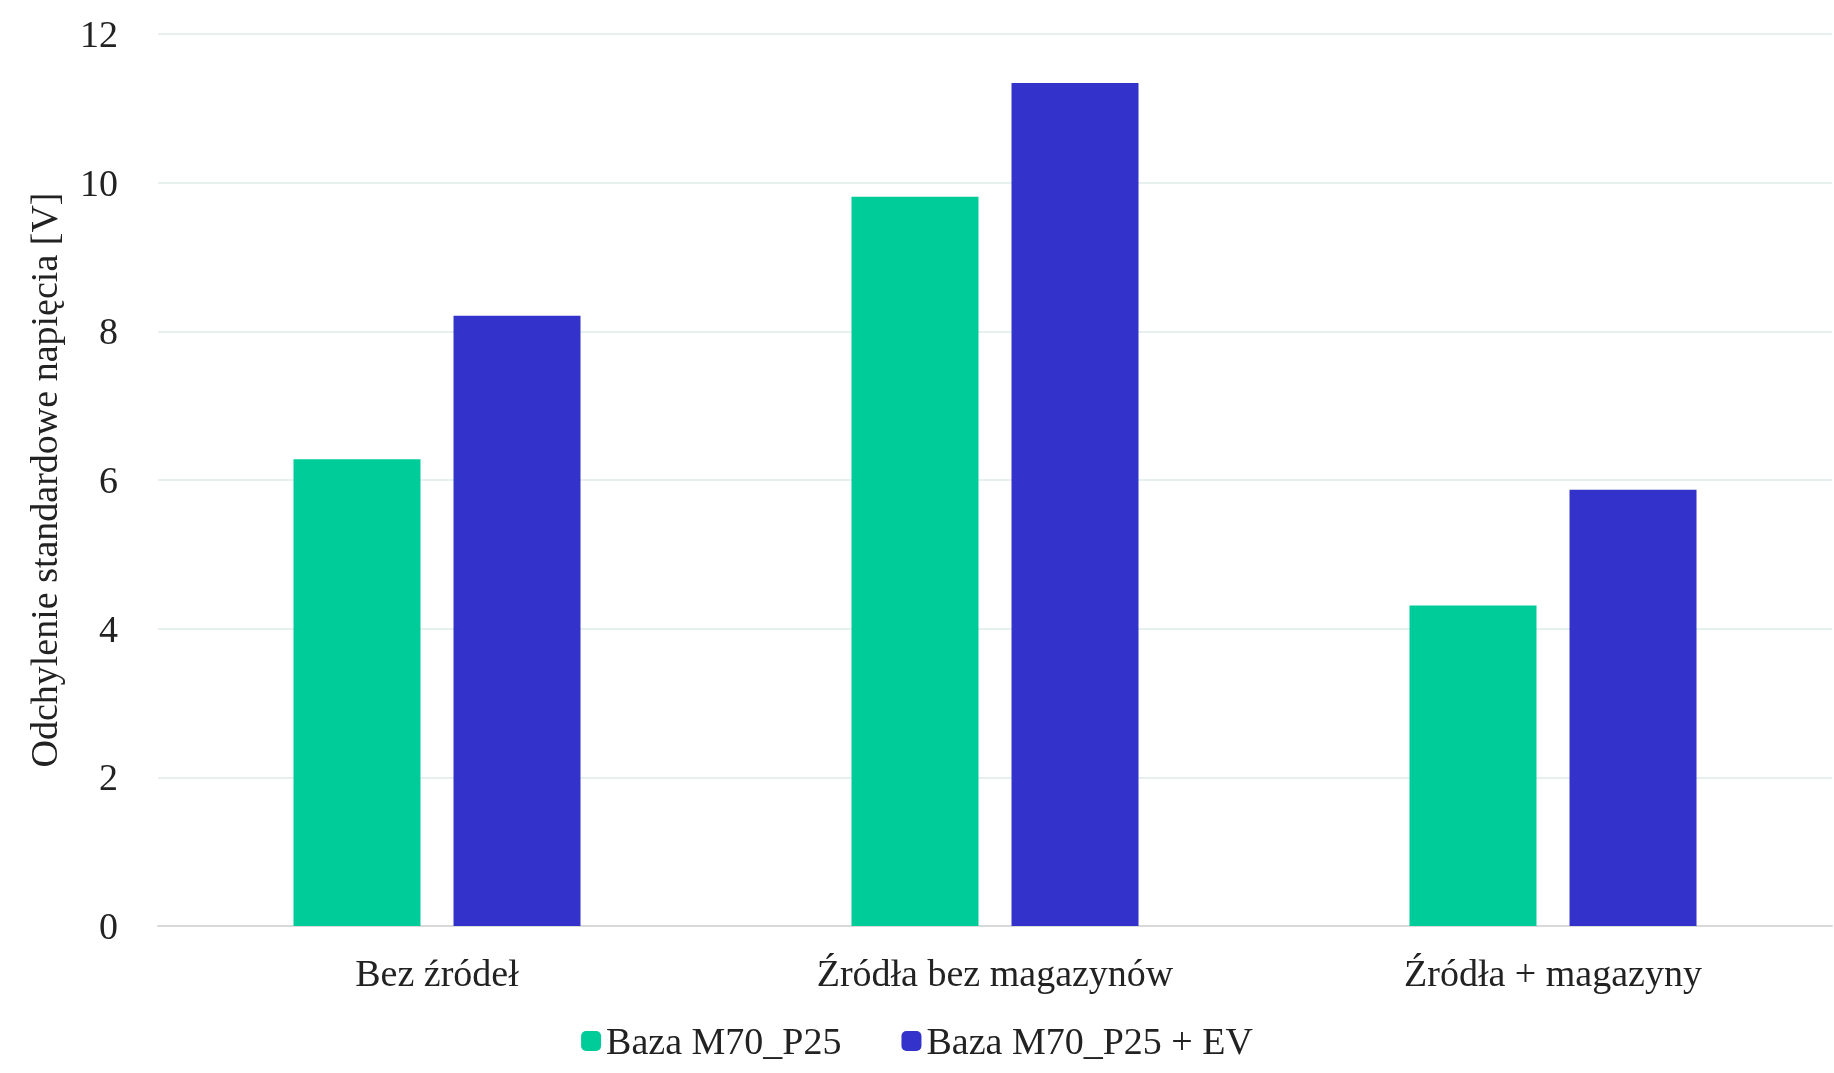  I want to click on x-tick-label: Bez źródeł, so click(437, 973).